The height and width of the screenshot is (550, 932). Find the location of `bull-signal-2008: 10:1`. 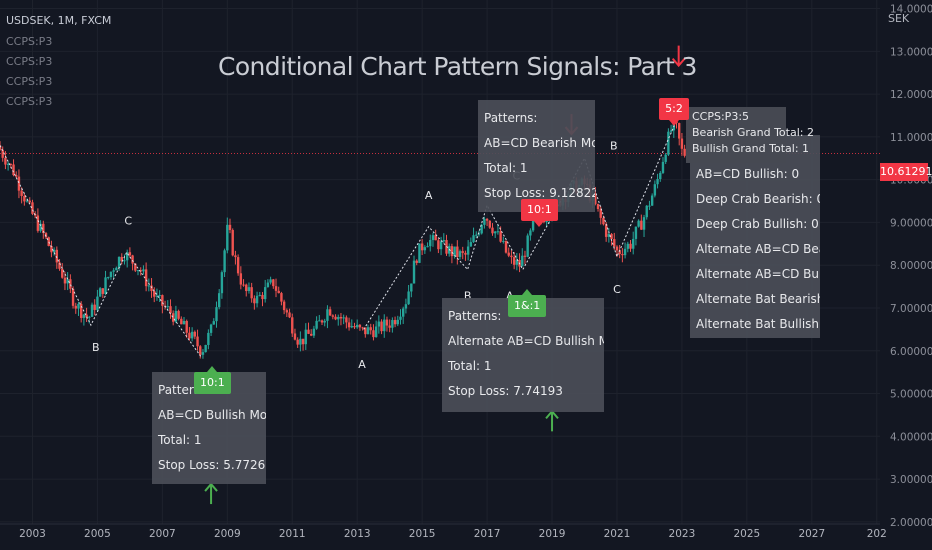

bull-signal-2008: 10:1 is located at coordinates (212, 380).